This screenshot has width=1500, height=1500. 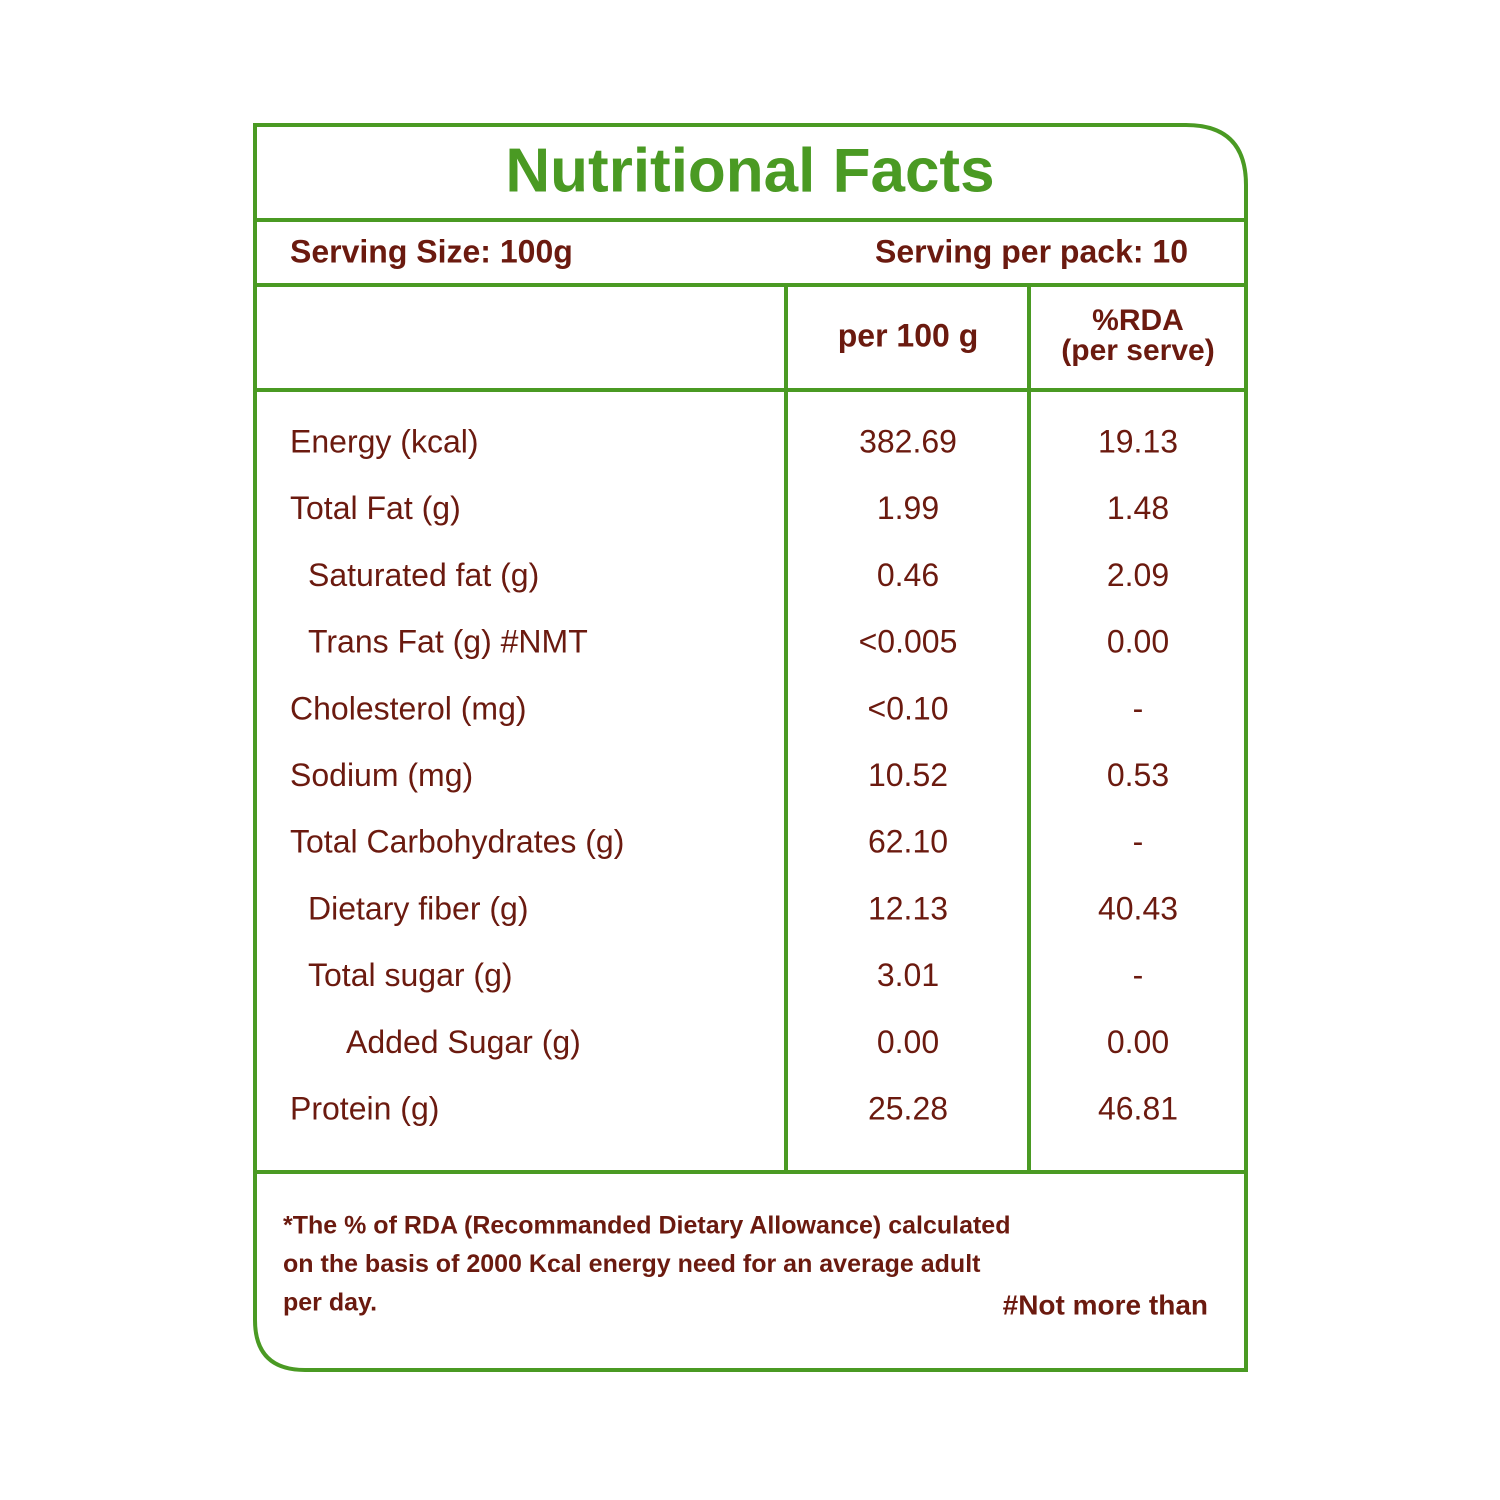 What do you see at coordinates (1137, 350) in the screenshot?
I see `column-header: (per serve)` at bounding box center [1137, 350].